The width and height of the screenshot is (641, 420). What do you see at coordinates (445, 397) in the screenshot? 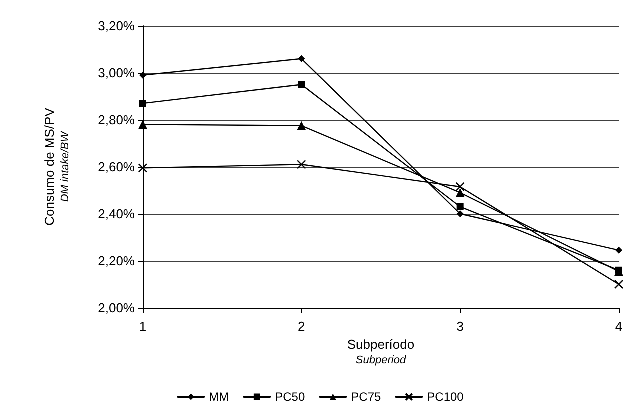
I see `legend-label: PC100` at bounding box center [445, 397].